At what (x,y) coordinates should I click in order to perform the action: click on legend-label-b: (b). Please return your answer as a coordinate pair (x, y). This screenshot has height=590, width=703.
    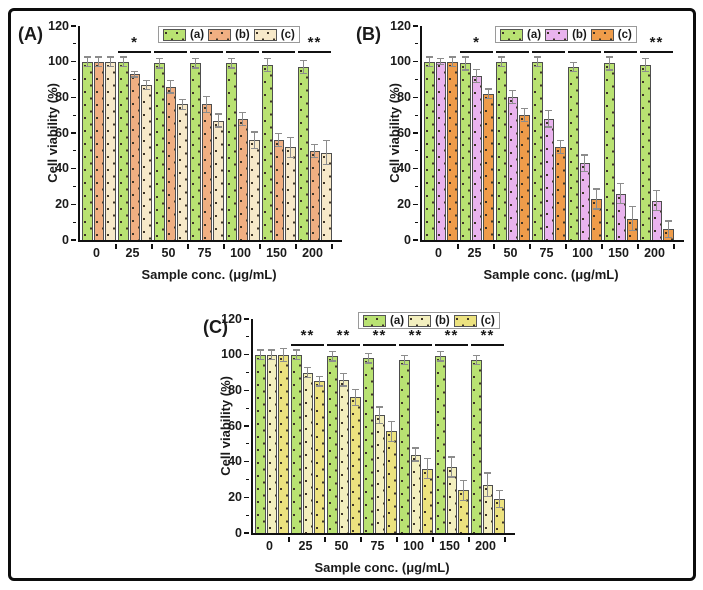
    Looking at the image, I should click on (442, 320).